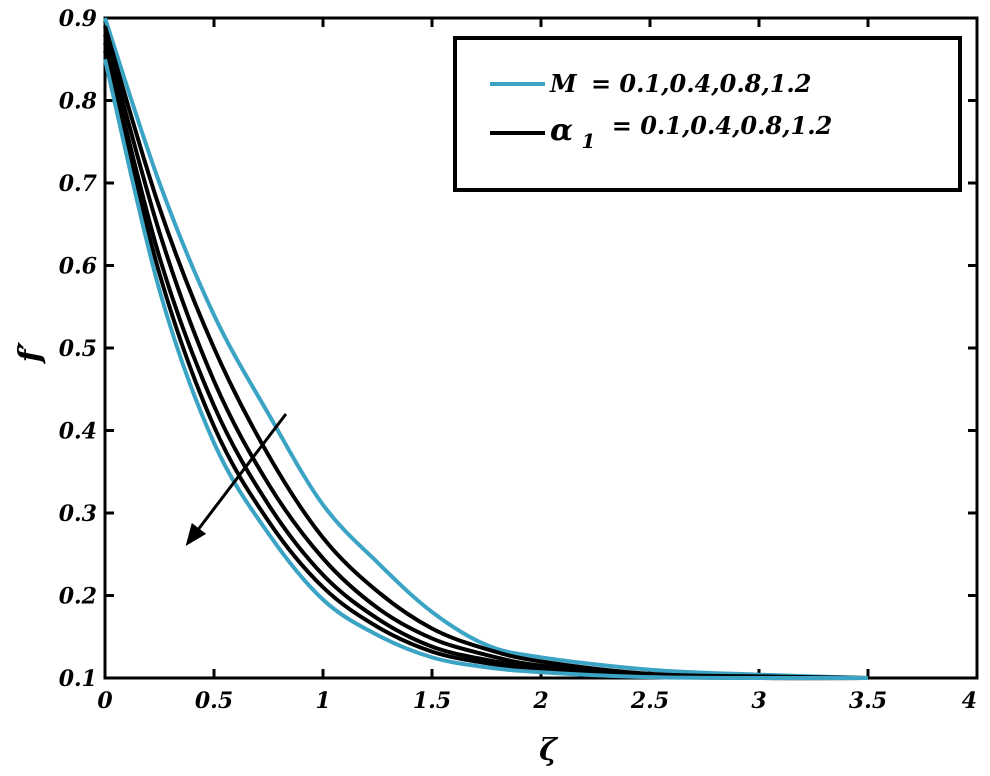 This screenshot has width=990, height=776. I want to click on legend-label-alpha1: α 1 = 0.1,0.4,0.8,1.2, so click(691, 132).